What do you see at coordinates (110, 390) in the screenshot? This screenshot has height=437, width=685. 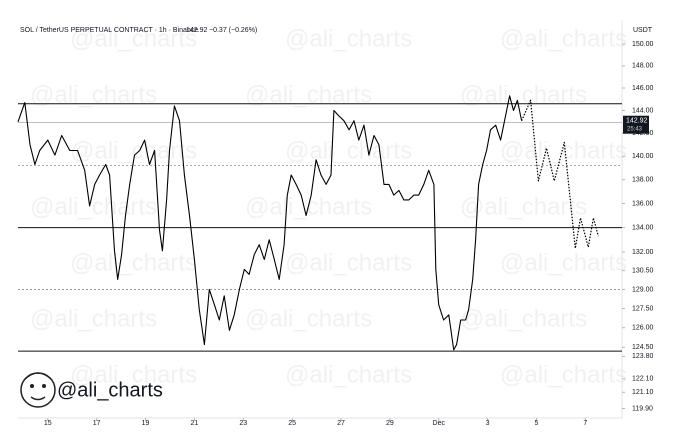 I see `brand-name: @ali_charts` at bounding box center [110, 390].